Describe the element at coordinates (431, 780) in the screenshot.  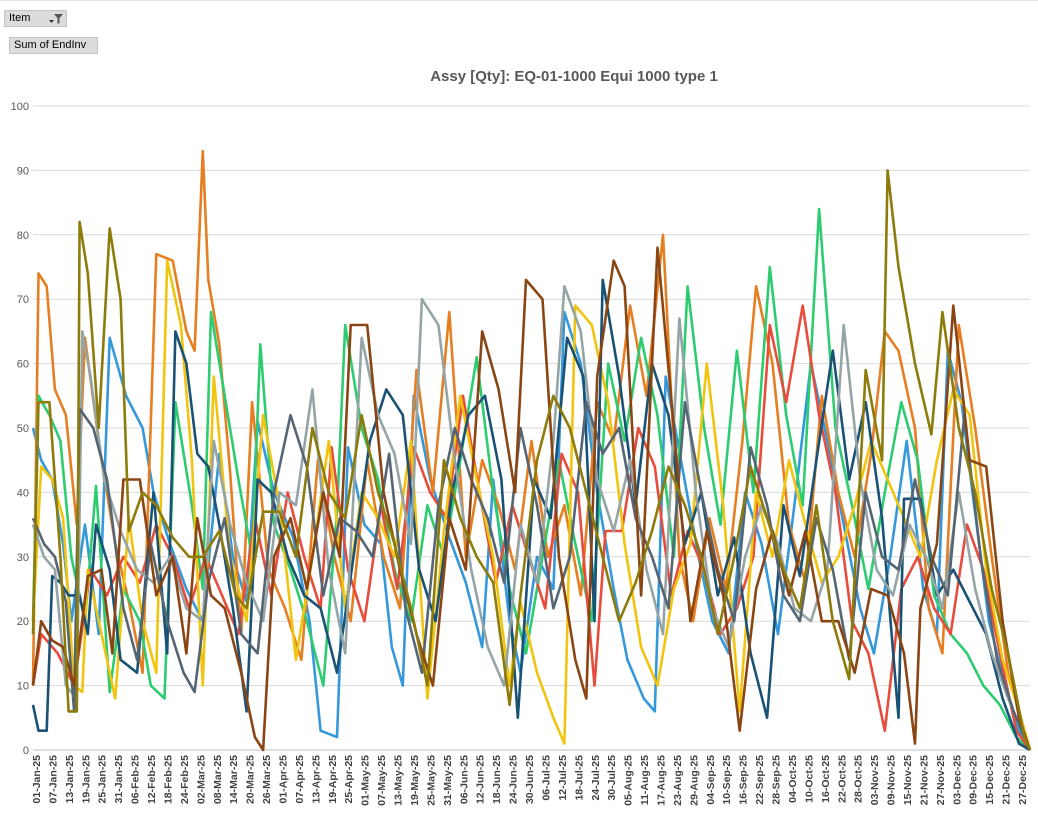
I see `x-tick-label: 25-May-25` at that location.